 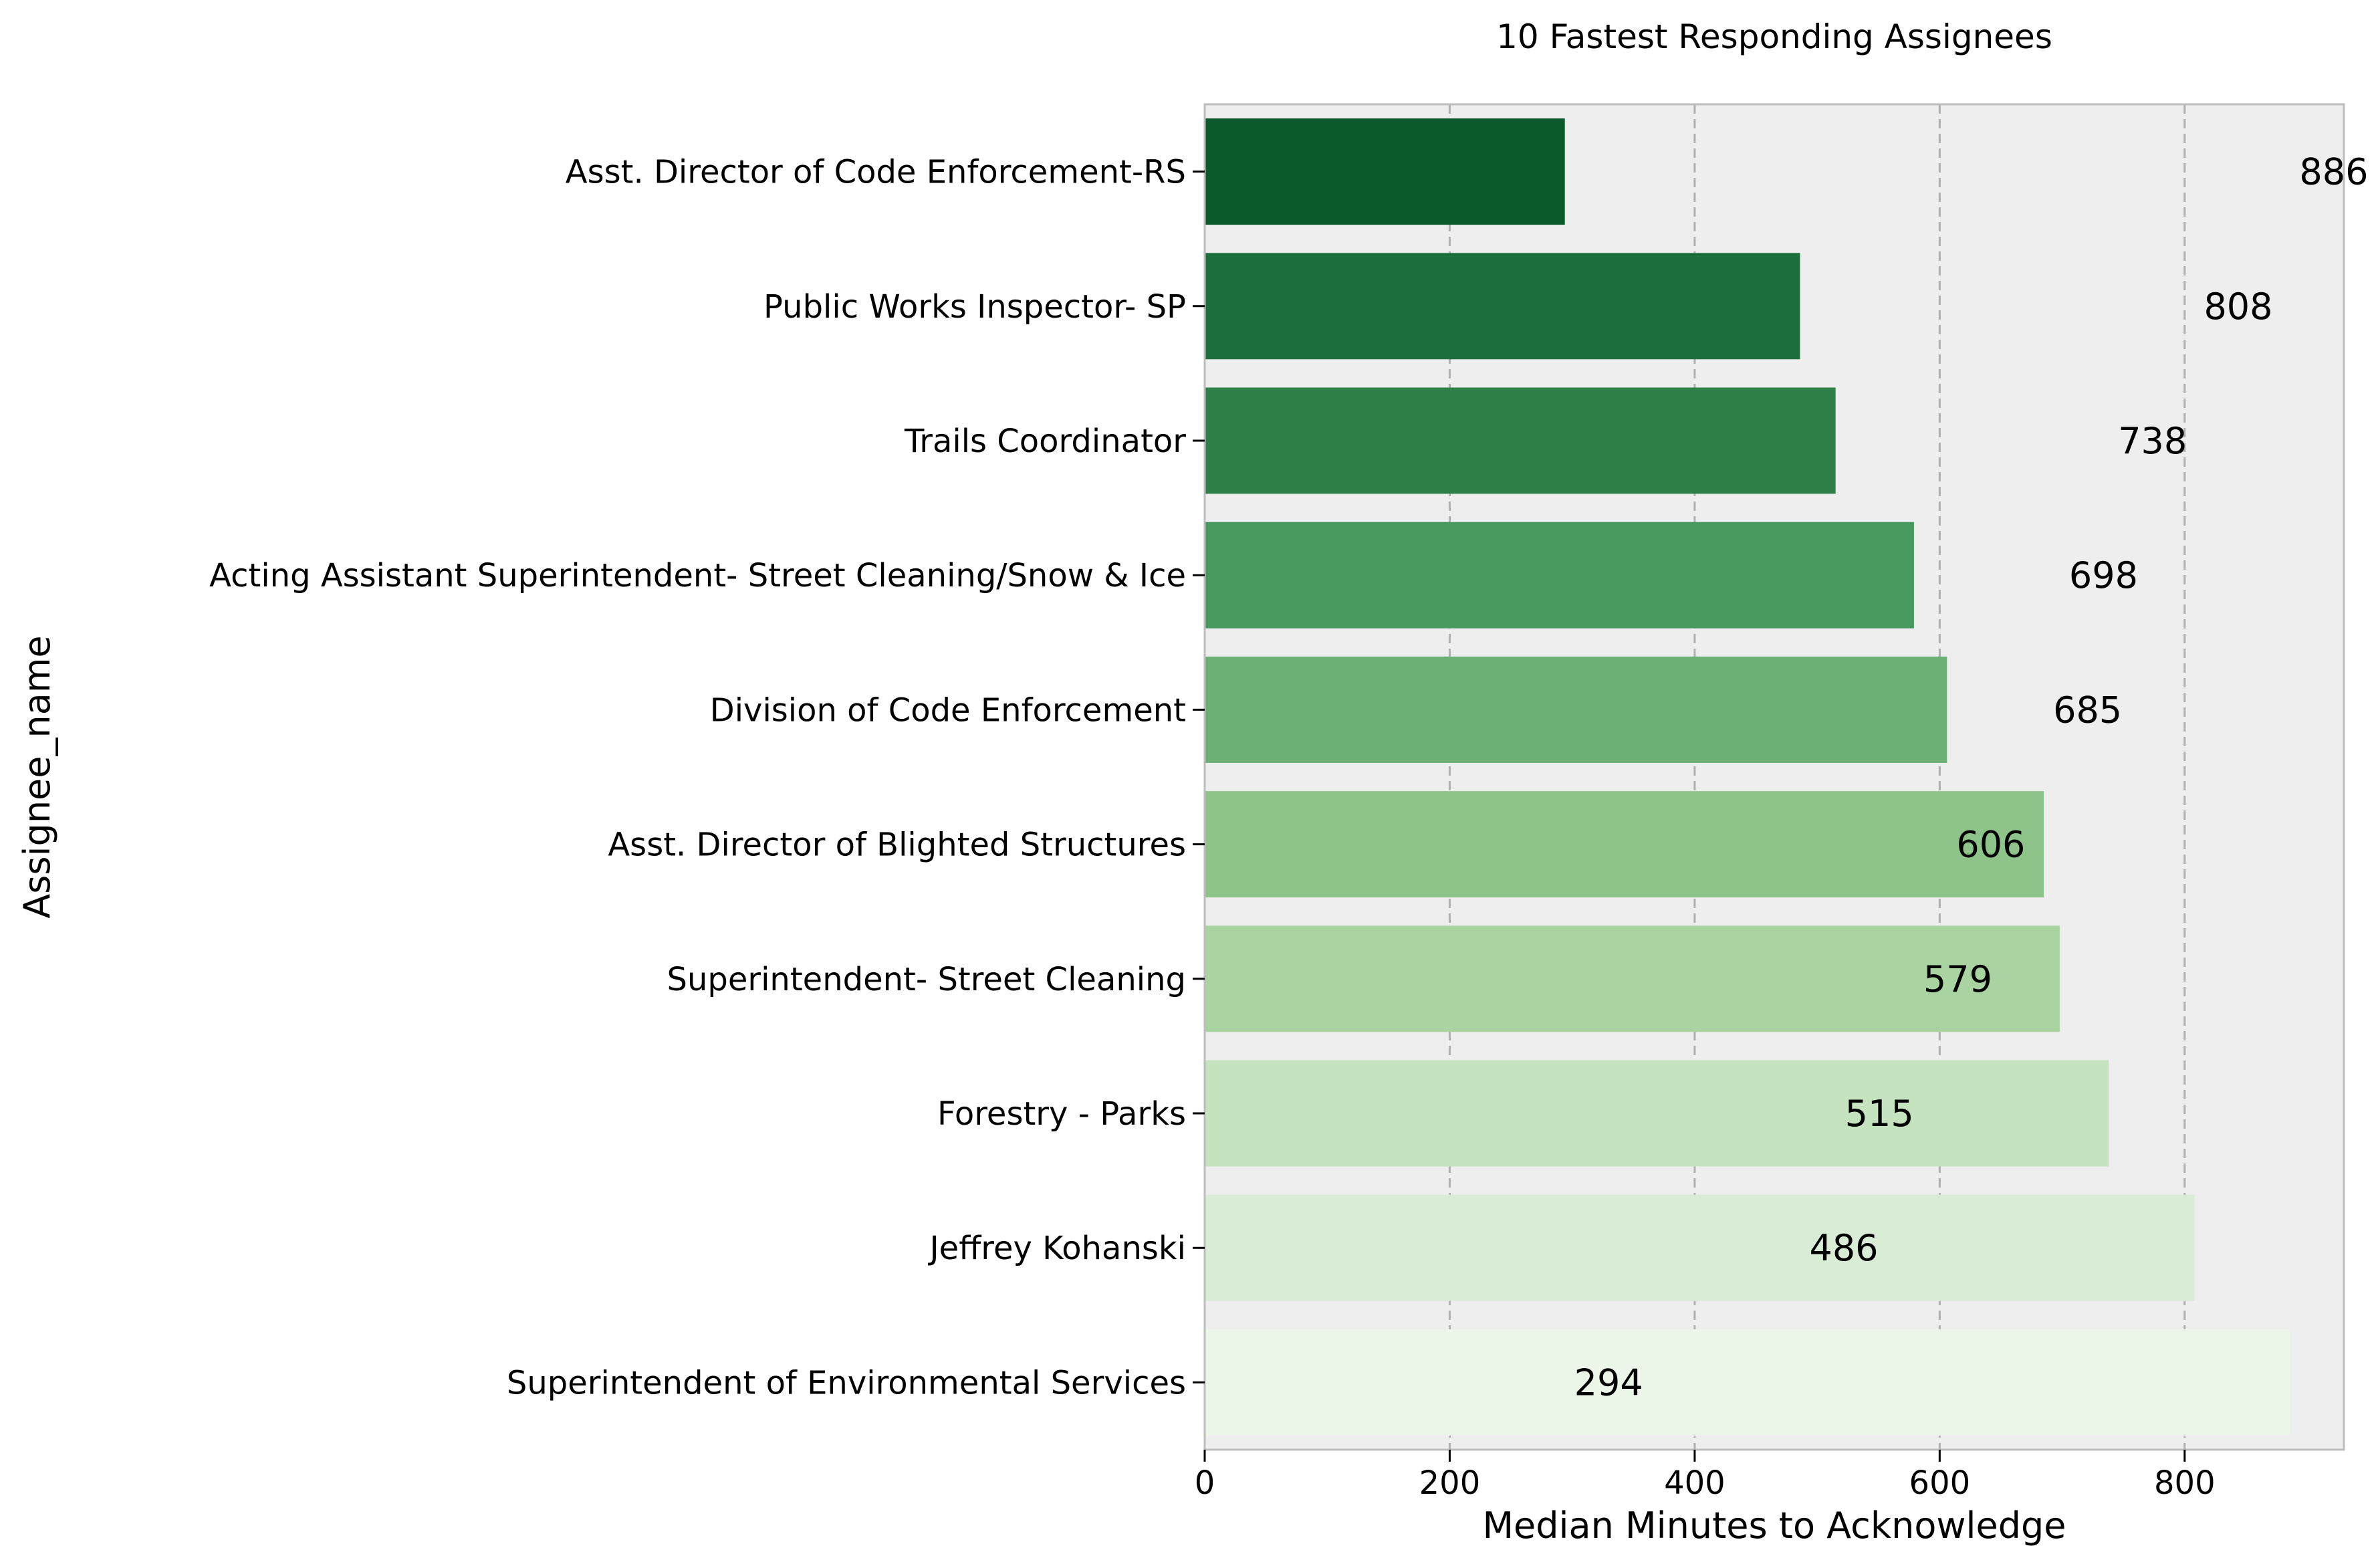 What do you see at coordinates (2152, 441) in the screenshot?
I see `data-label: 738` at bounding box center [2152, 441].